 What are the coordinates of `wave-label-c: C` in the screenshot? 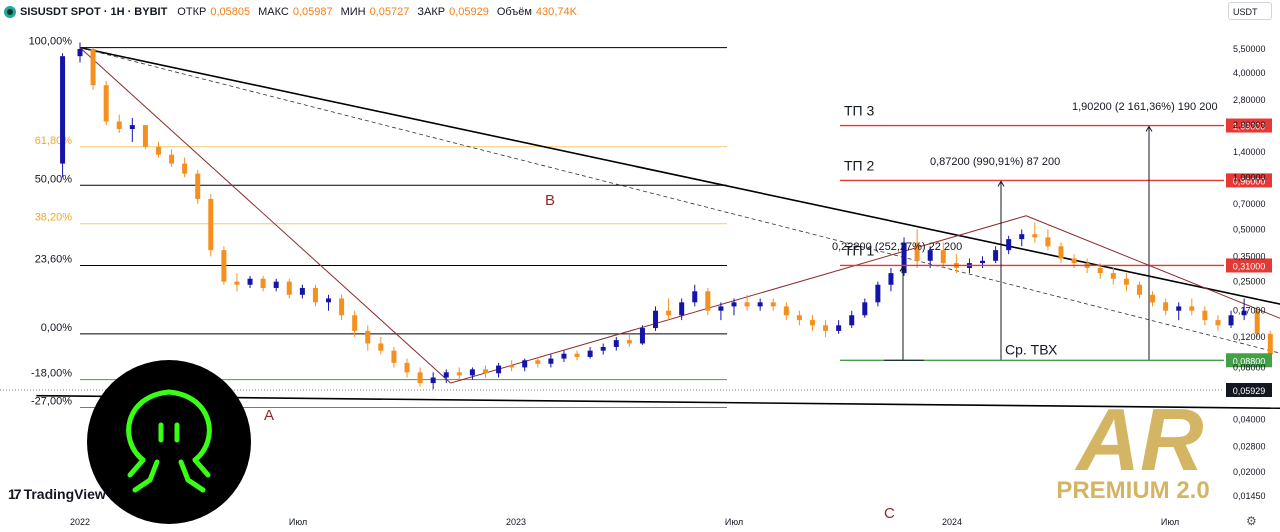 It's located at (889, 513).